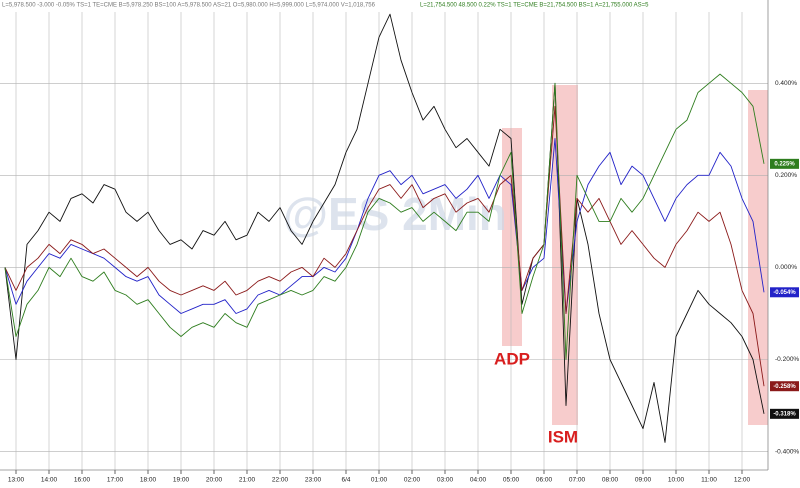  I want to click on end-label: -0.318%, so click(784, 414).